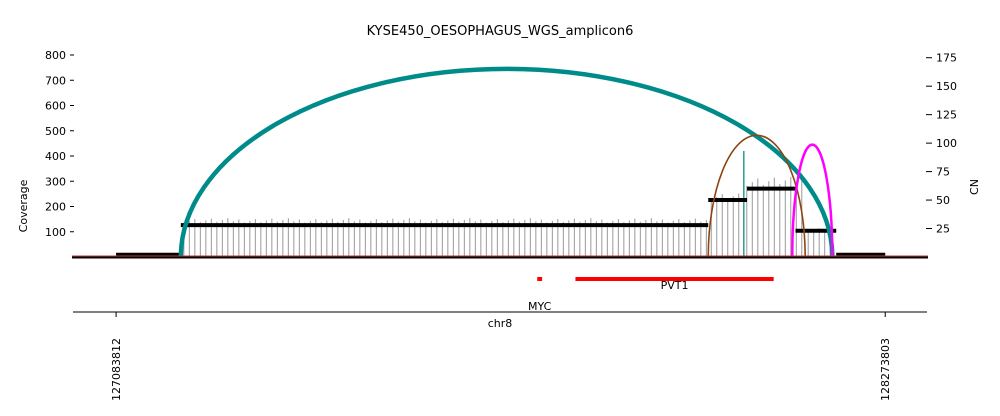 The width and height of the screenshot is (1000, 416). What do you see at coordinates (946, 143) in the screenshot?
I see `y-tick-label-right: 100` at bounding box center [946, 143].